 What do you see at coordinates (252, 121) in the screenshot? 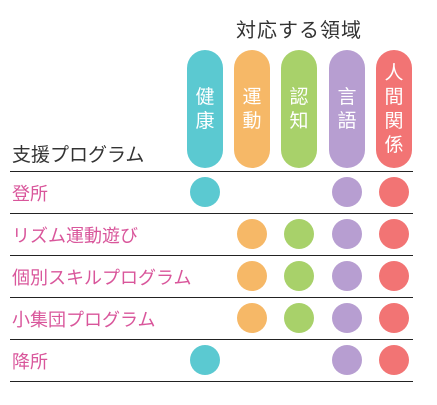
I see `area-pill-char: 動` at bounding box center [252, 121].